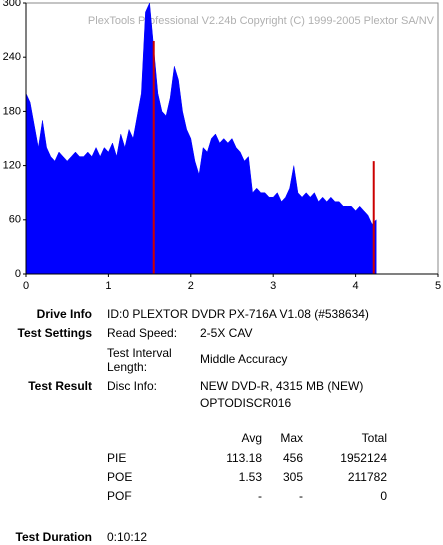  I want to click on table-cell: 1952124, so click(363, 458).